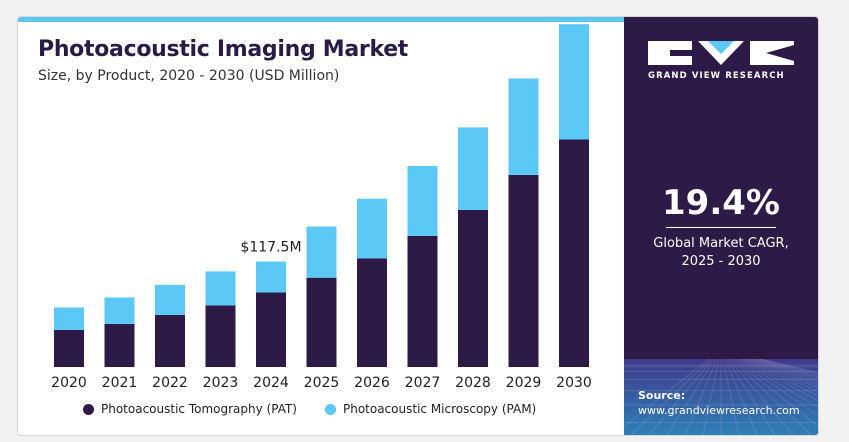 This screenshot has width=849, height=442. What do you see at coordinates (321, 252) in the screenshot?
I see `bar-pam-2025` at bounding box center [321, 252].